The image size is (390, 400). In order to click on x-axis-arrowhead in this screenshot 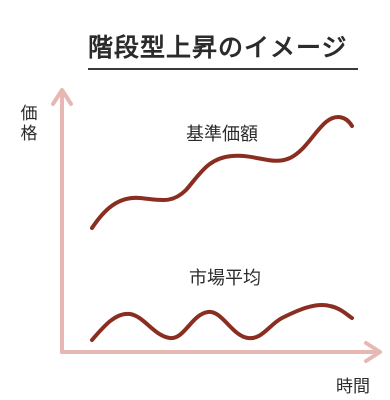, I will do `click(373, 352)`.